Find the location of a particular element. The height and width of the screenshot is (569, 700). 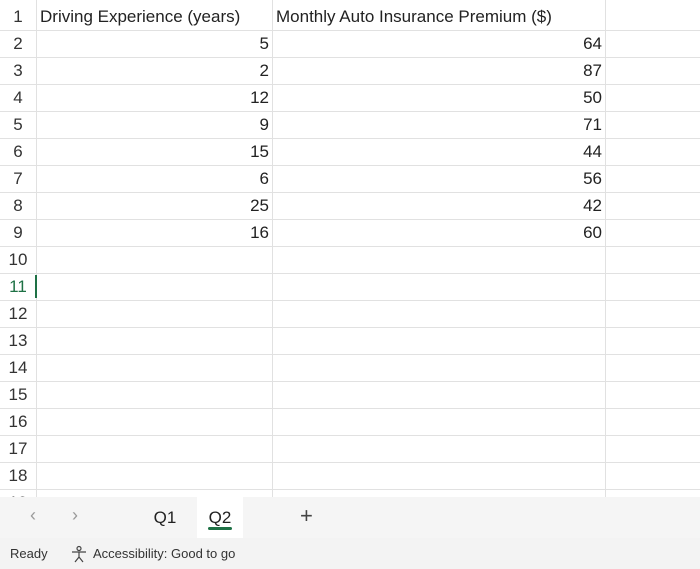

column-header-cell: Monthly Auto Insurance Premium ($) is located at coordinates (414, 16).